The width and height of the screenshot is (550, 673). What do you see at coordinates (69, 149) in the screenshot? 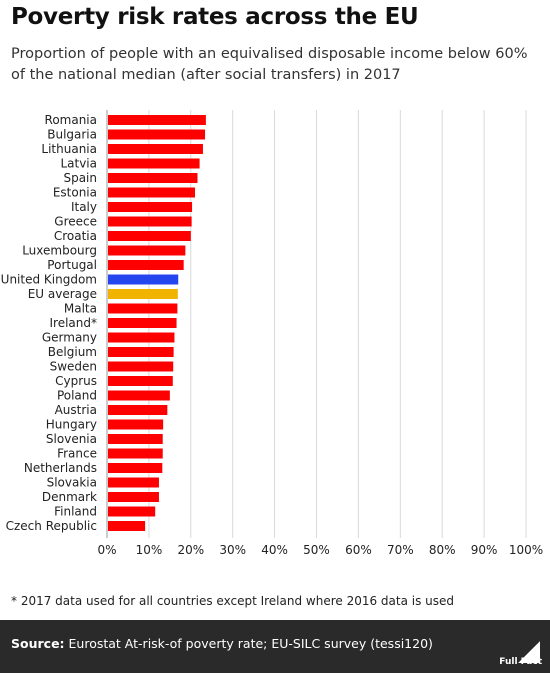
I see `category-label: Lithuania` at bounding box center [69, 149].